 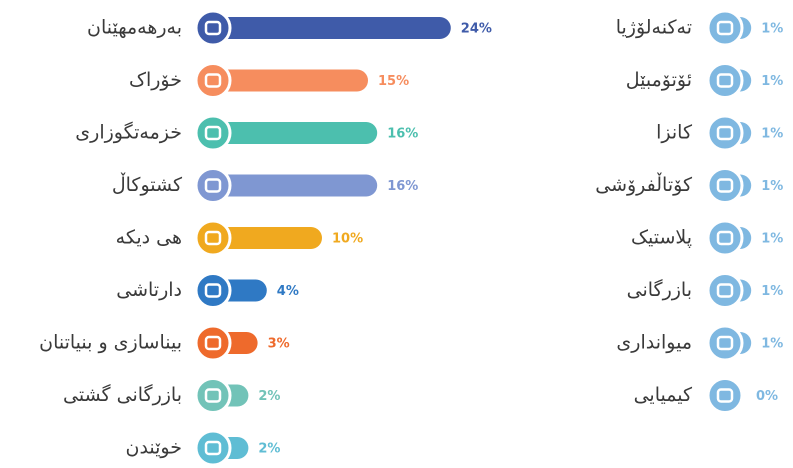 What do you see at coordinates (149, 290) in the screenshot?
I see `category-label: دارتاشی` at bounding box center [149, 290].